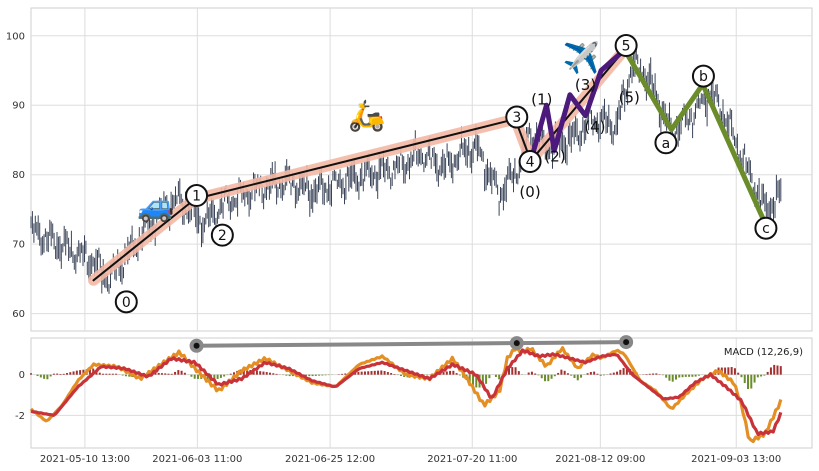 The image size is (819, 471). I want to click on car-icon: 🚙, so click(155, 206).